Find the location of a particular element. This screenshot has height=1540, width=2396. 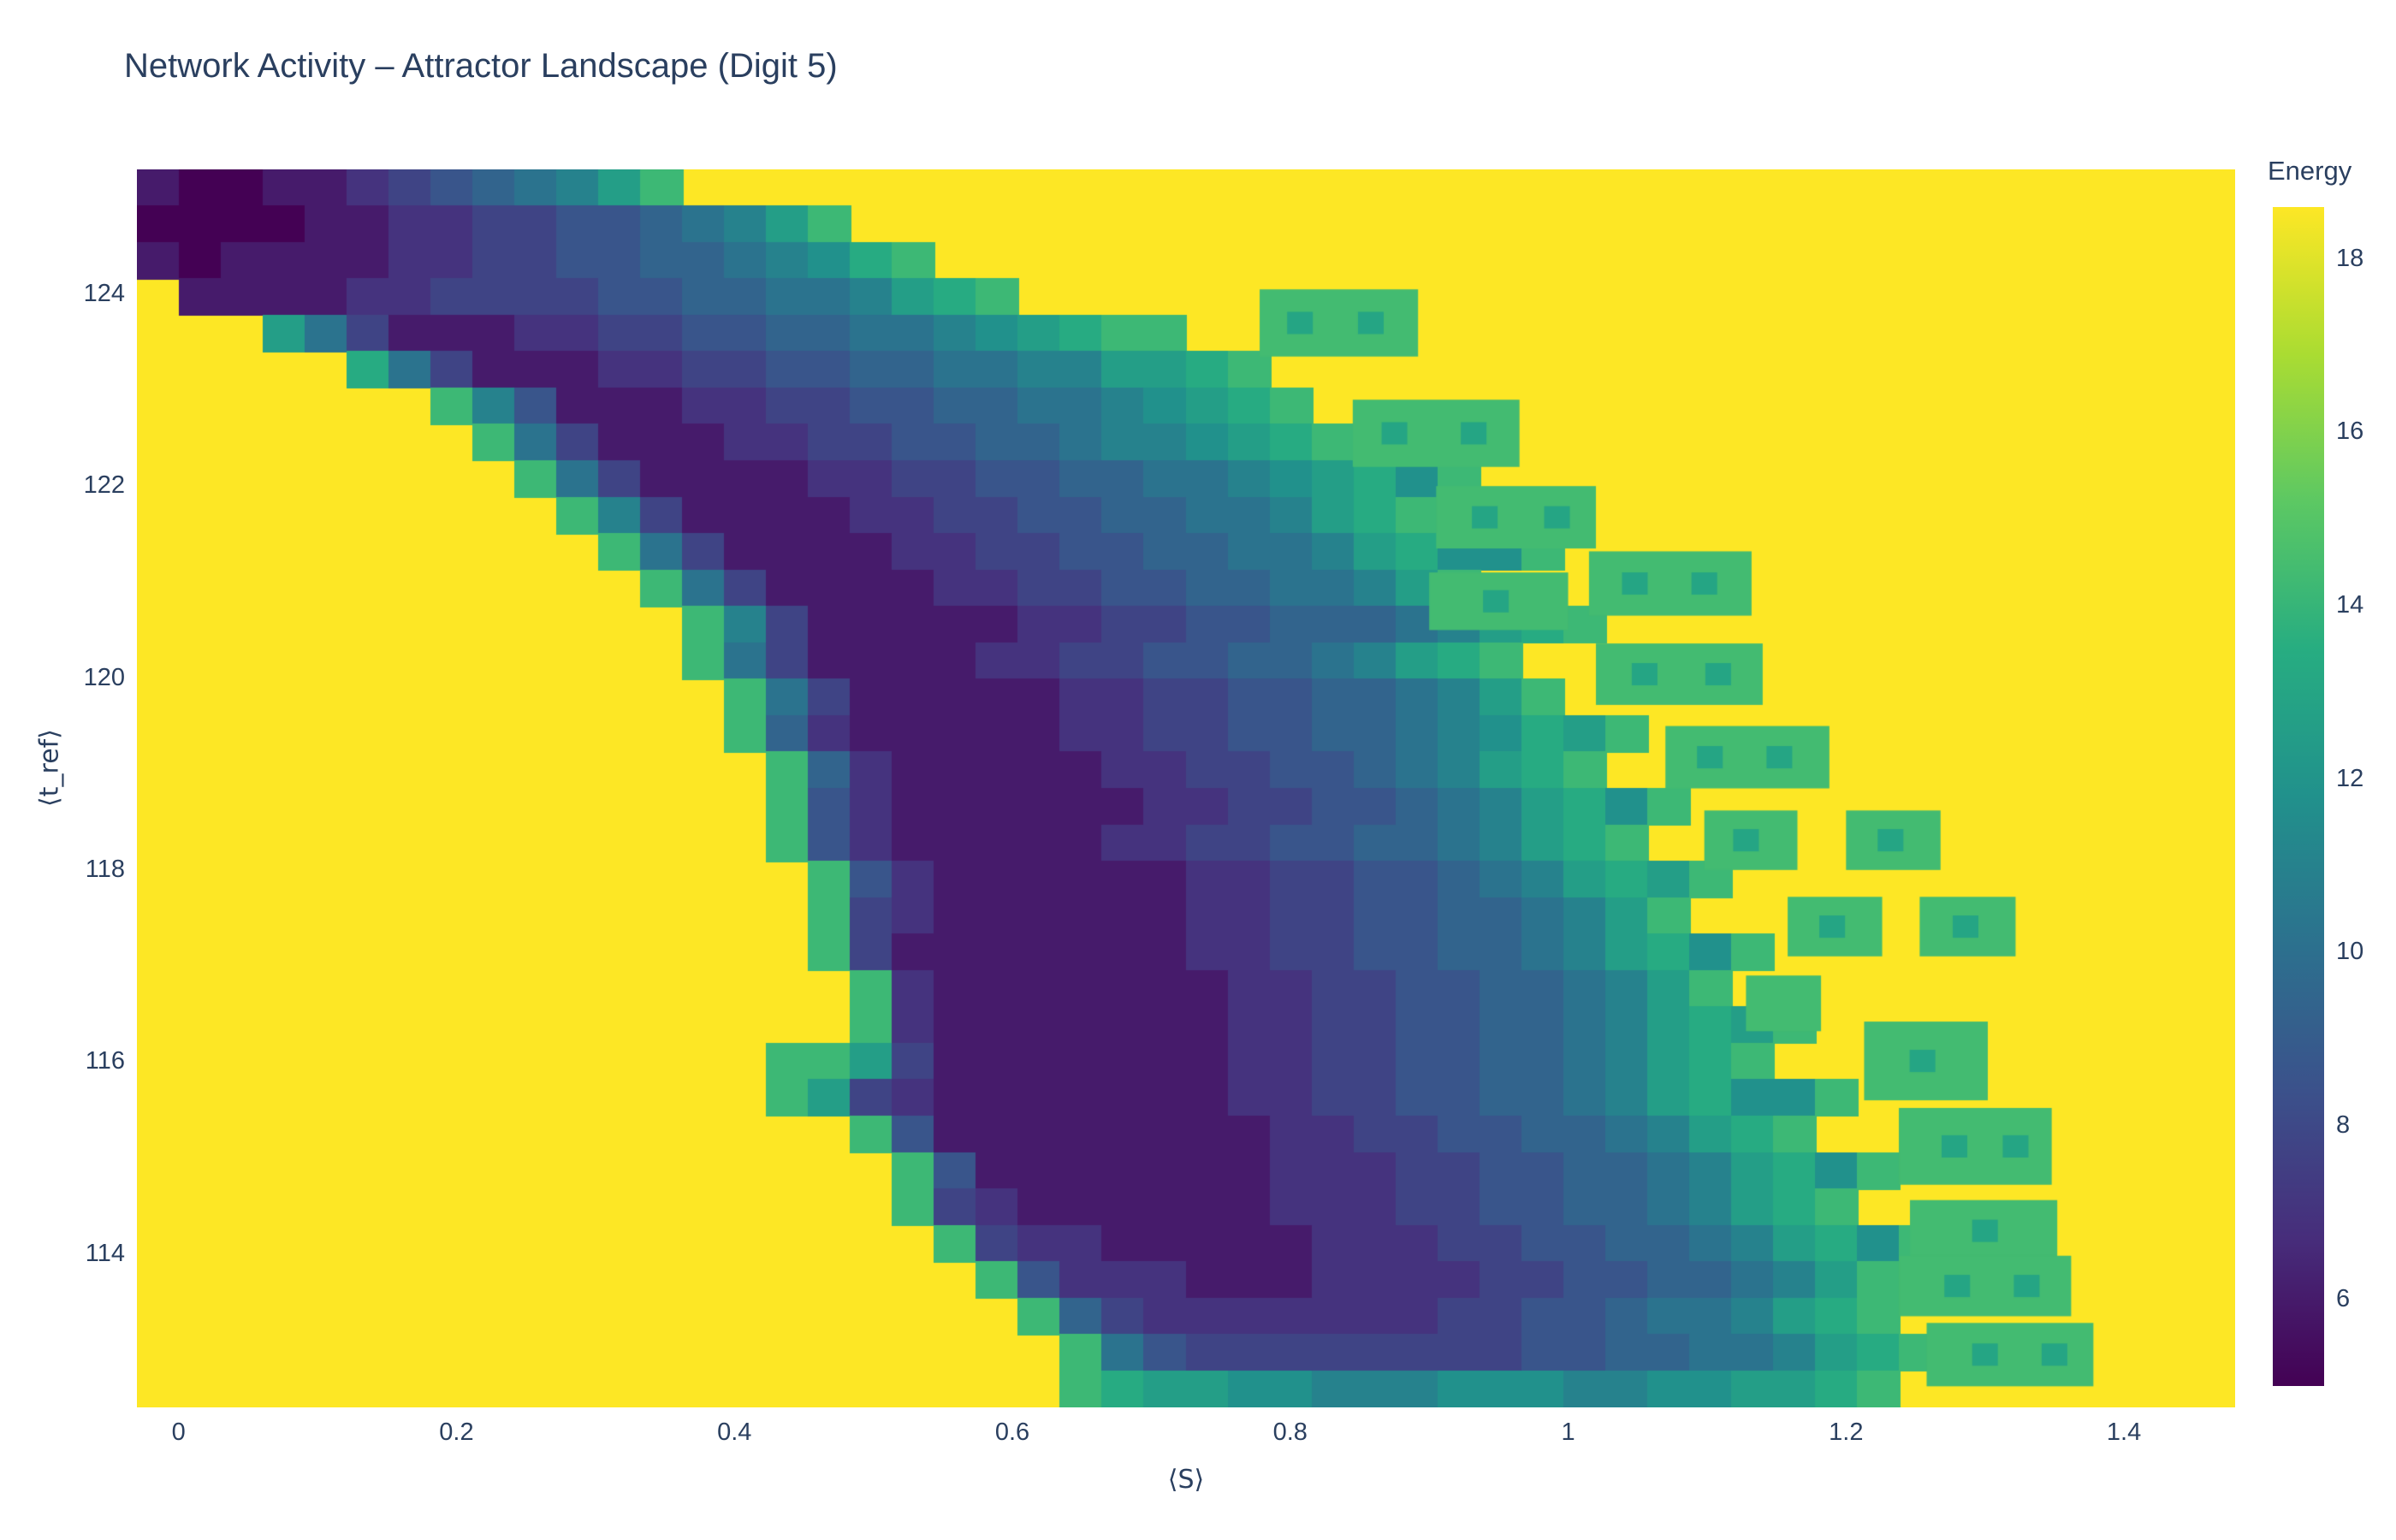

x-axis-tick: 1 is located at coordinates (1568, 1432).